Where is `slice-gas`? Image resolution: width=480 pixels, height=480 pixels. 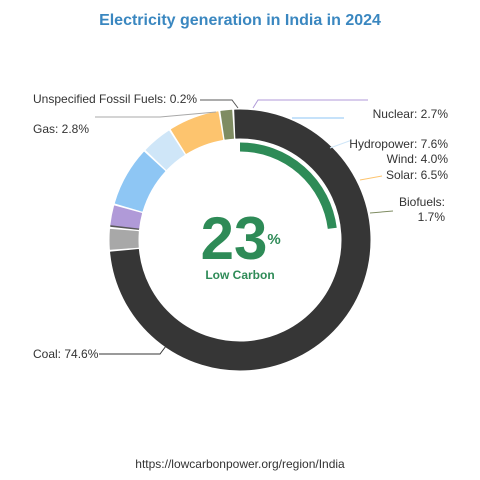 slice-gas is located at coordinates (124, 239).